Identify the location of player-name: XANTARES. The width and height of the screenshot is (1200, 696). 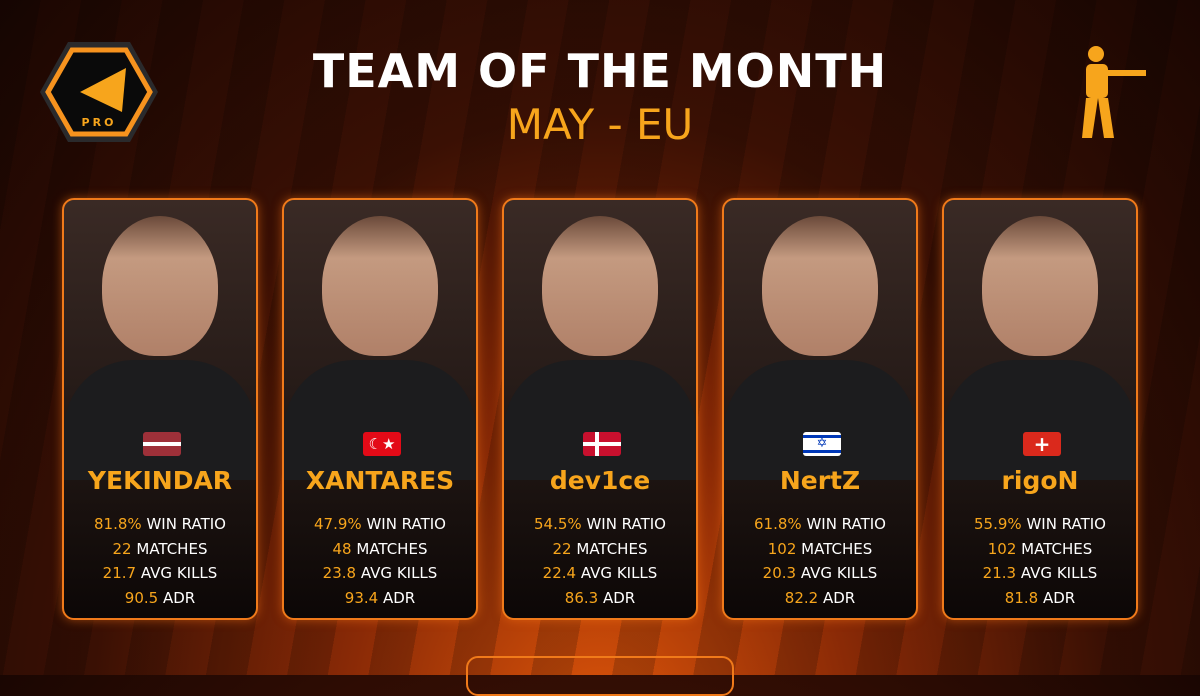
(380, 480).